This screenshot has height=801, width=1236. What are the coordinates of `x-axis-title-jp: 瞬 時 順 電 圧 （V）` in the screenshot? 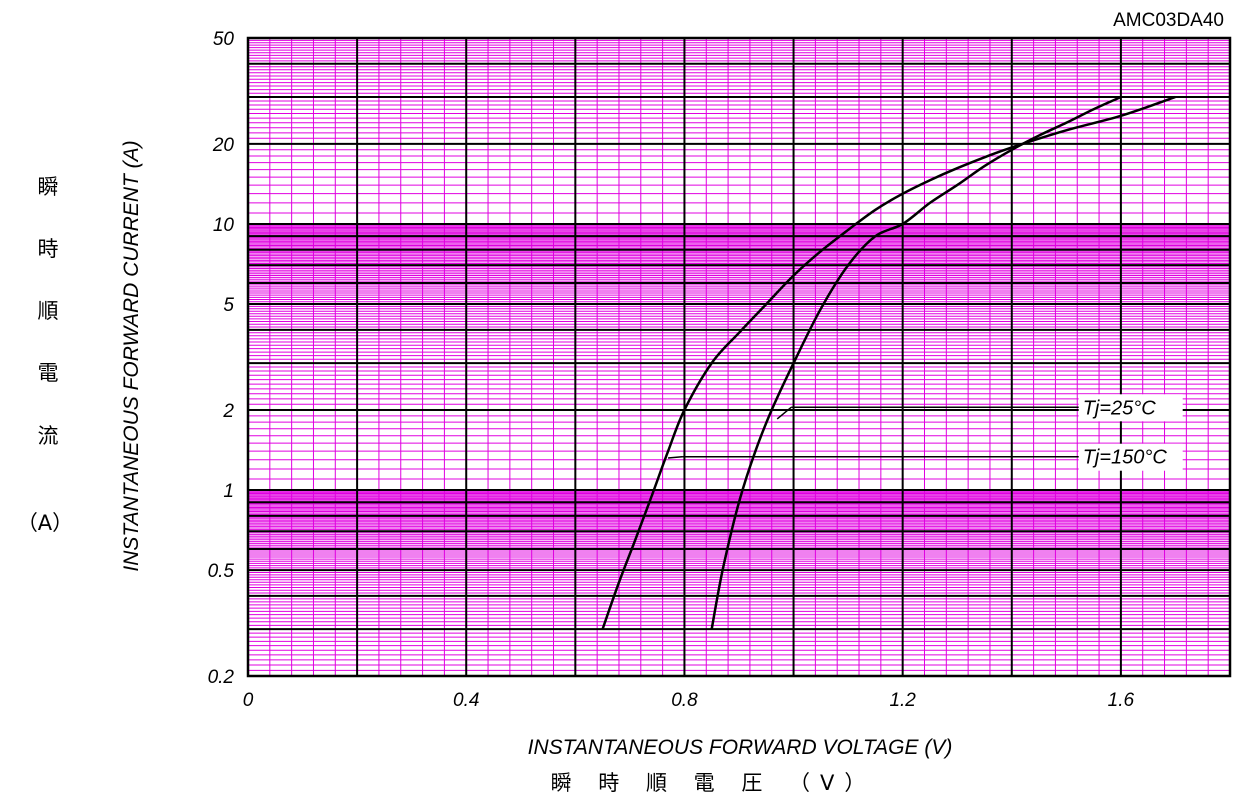 It's located at (713, 783).